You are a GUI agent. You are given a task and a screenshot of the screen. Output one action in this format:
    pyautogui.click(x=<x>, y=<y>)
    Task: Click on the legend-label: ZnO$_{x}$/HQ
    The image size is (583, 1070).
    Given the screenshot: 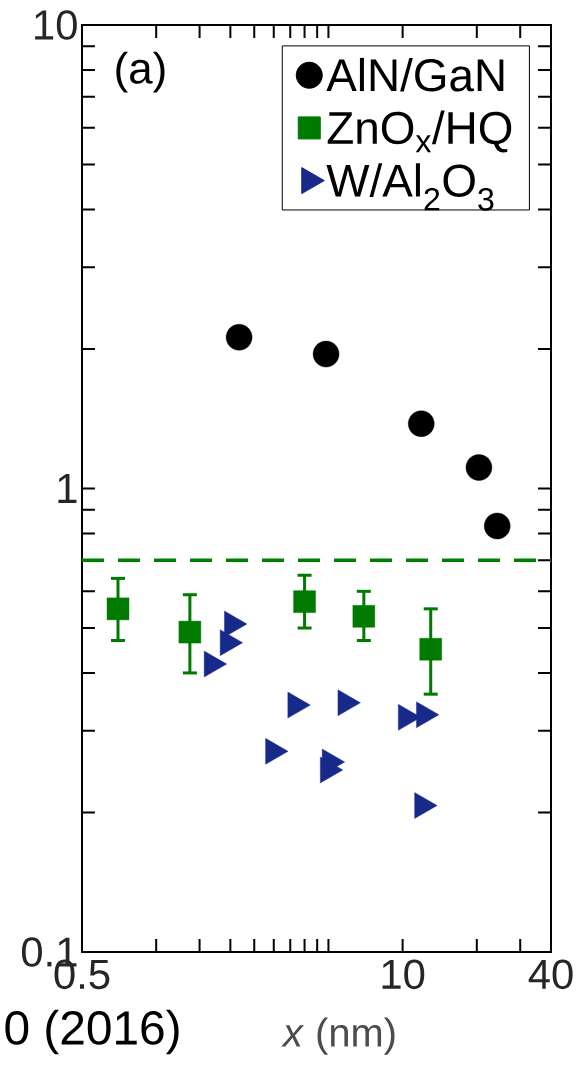 What is the action you would take?
    pyautogui.click(x=419, y=131)
    